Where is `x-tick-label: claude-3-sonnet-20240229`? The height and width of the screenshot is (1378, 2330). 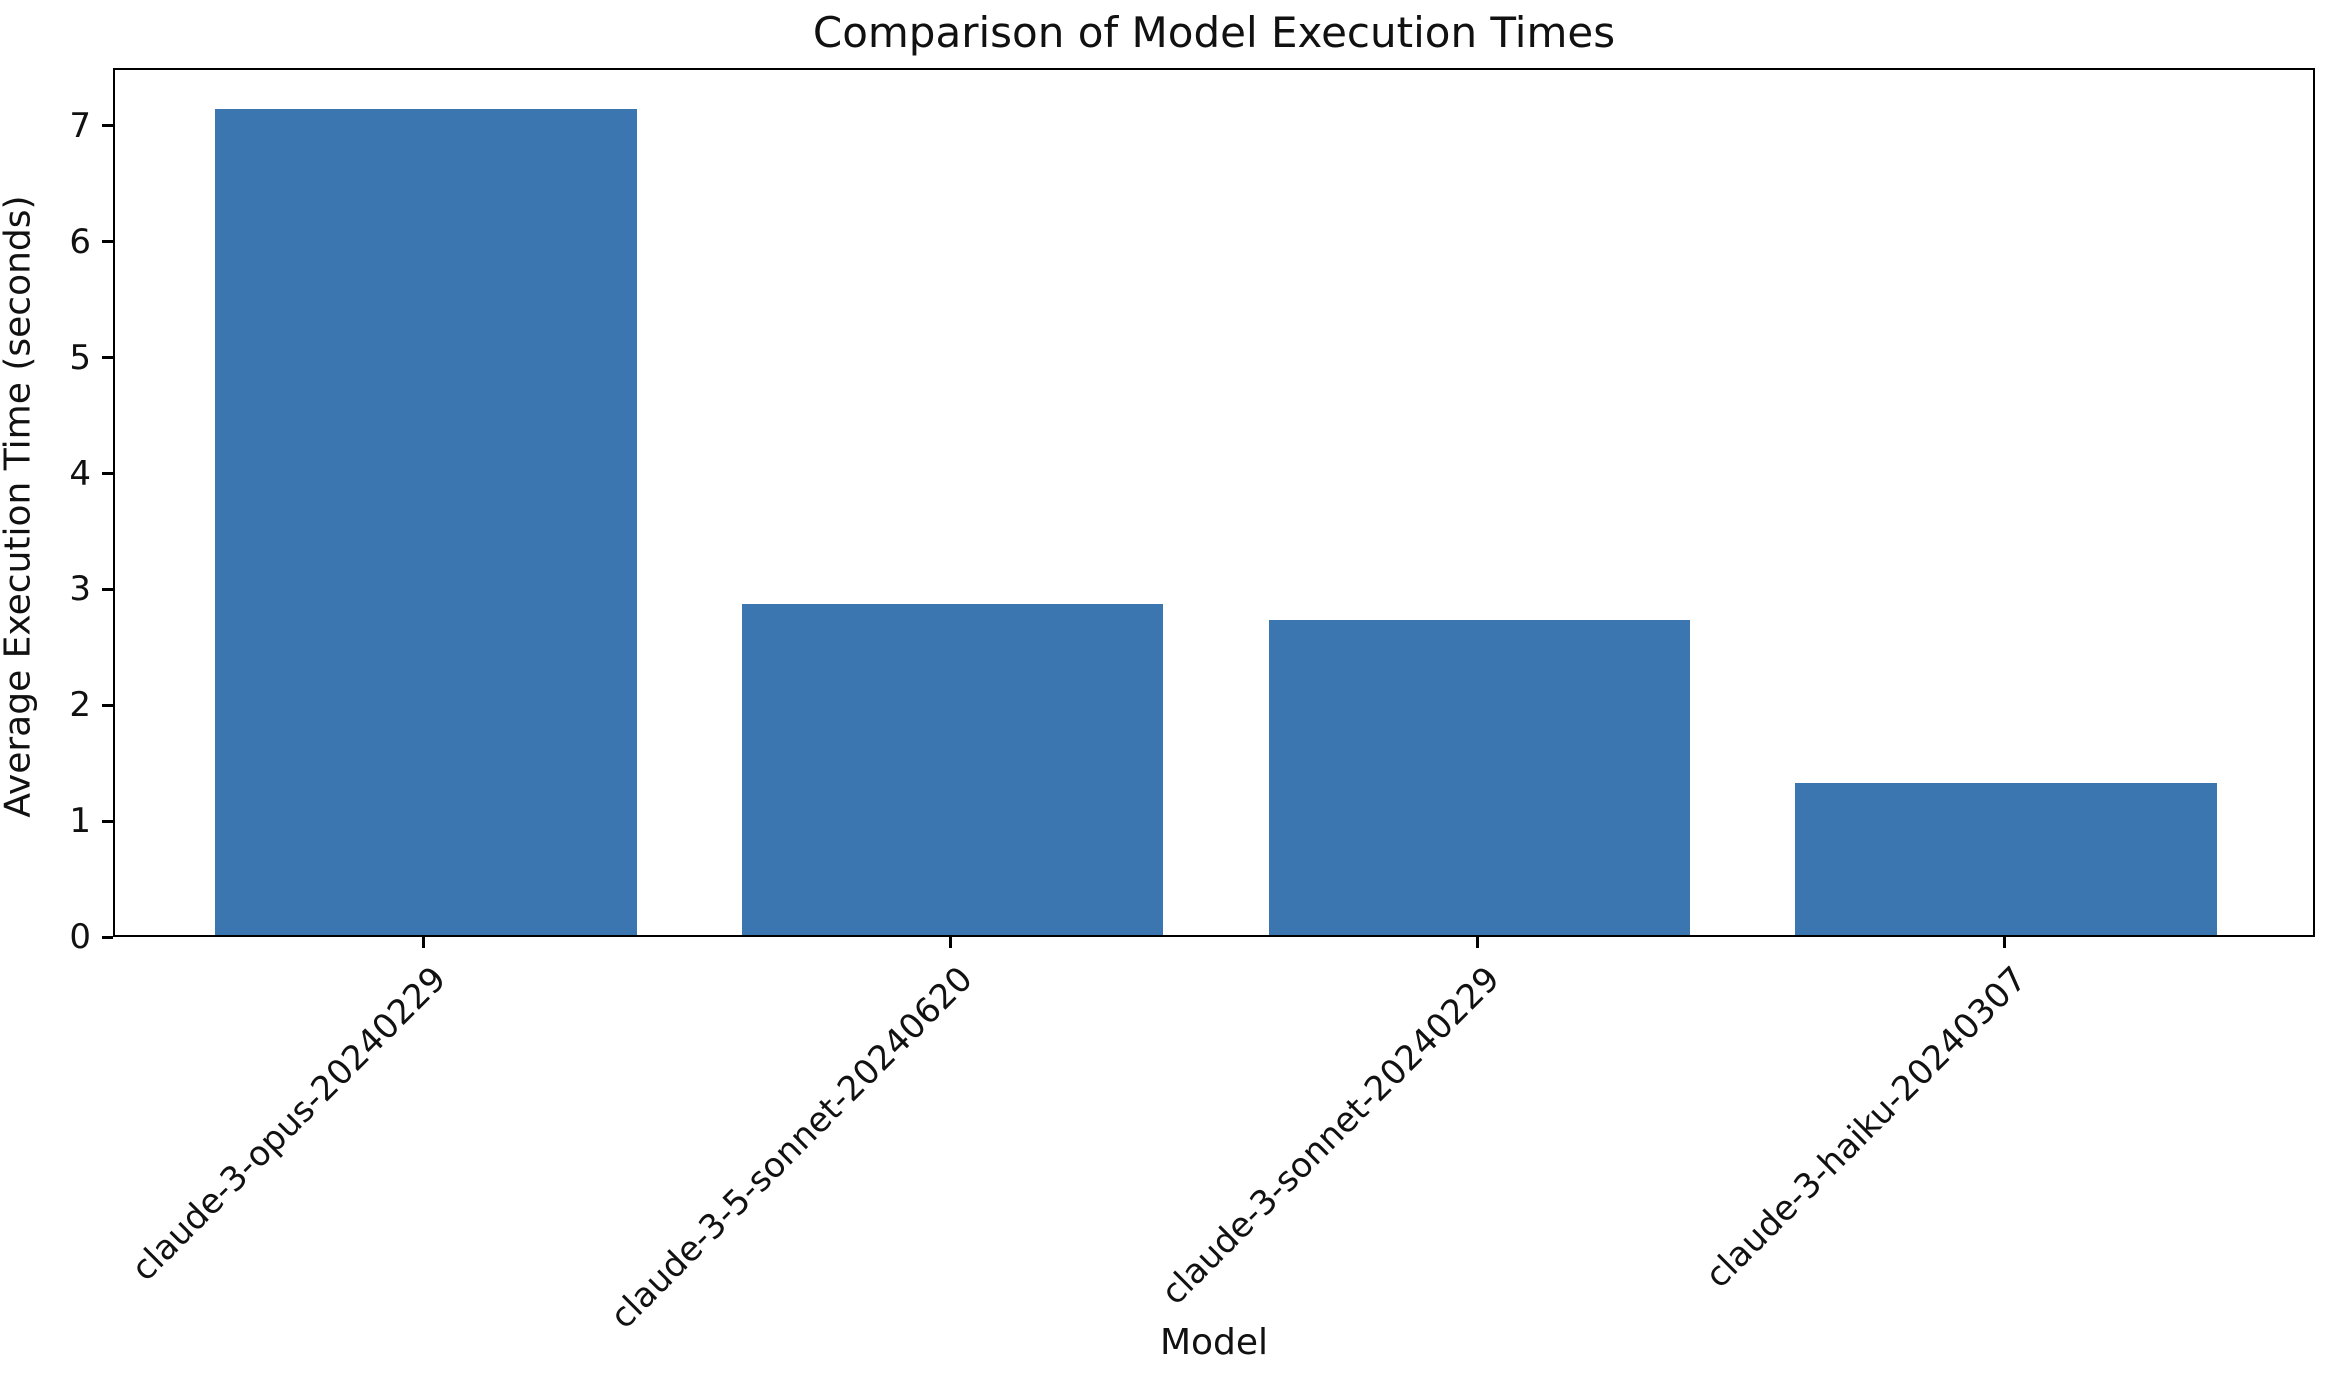 x-tick-label: claude-3-sonnet-20240229 is located at coordinates (1330, 1136).